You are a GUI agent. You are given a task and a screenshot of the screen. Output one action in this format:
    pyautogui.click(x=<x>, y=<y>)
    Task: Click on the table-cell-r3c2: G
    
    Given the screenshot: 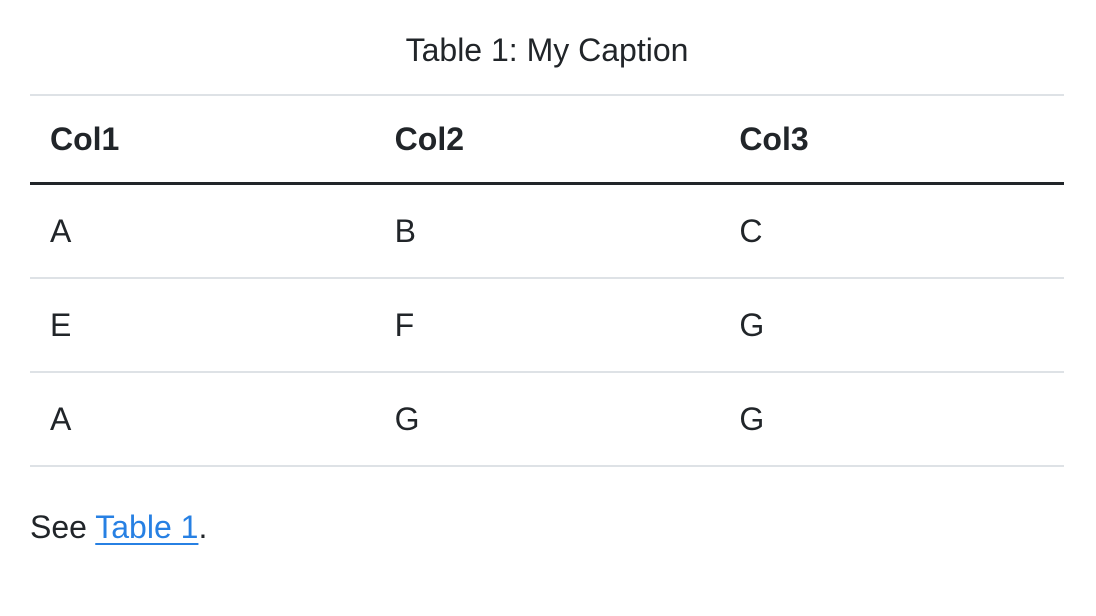 What is the action you would take?
    pyautogui.click(x=547, y=419)
    